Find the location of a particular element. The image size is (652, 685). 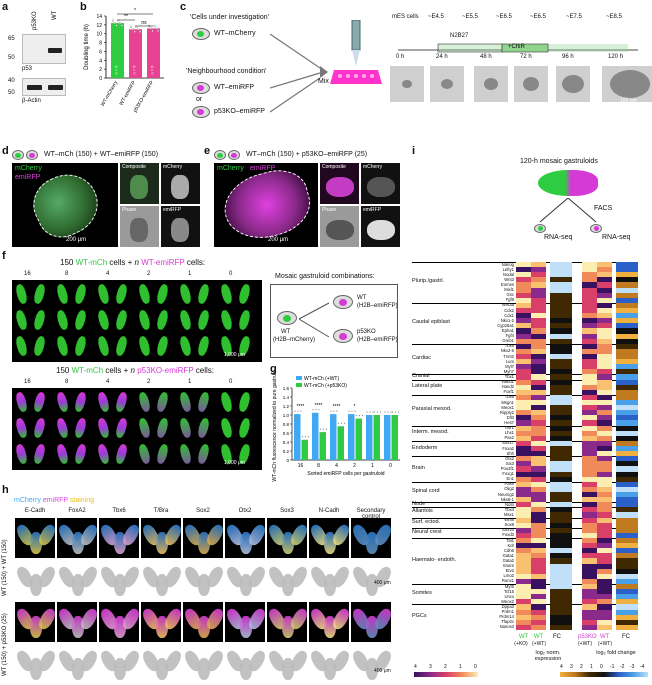

g-bar-p53 is located at coordinates (340, 443).